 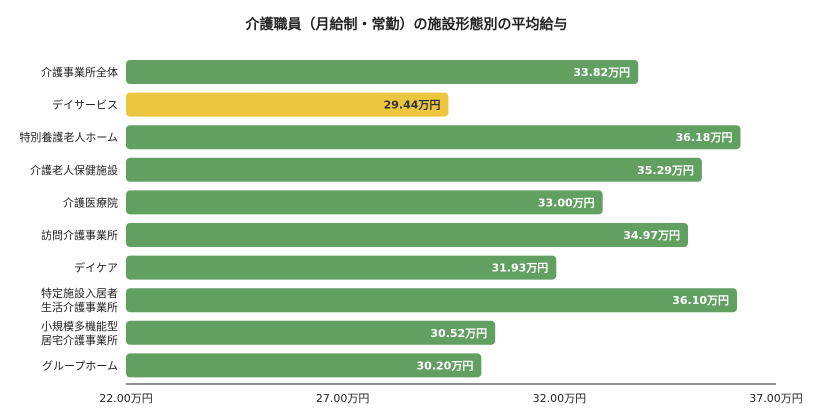 I want to click on category-label-8-1: 居宅介護事業所, so click(x=79, y=340).